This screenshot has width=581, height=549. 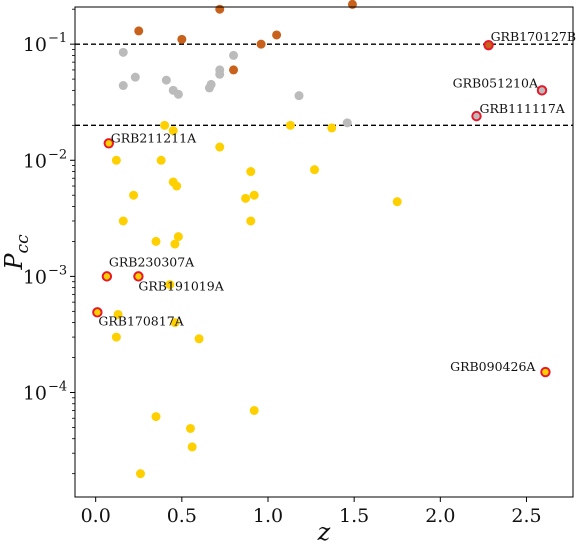 I want to click on x-tick-label: 0.5, so click(x=182, y=516).